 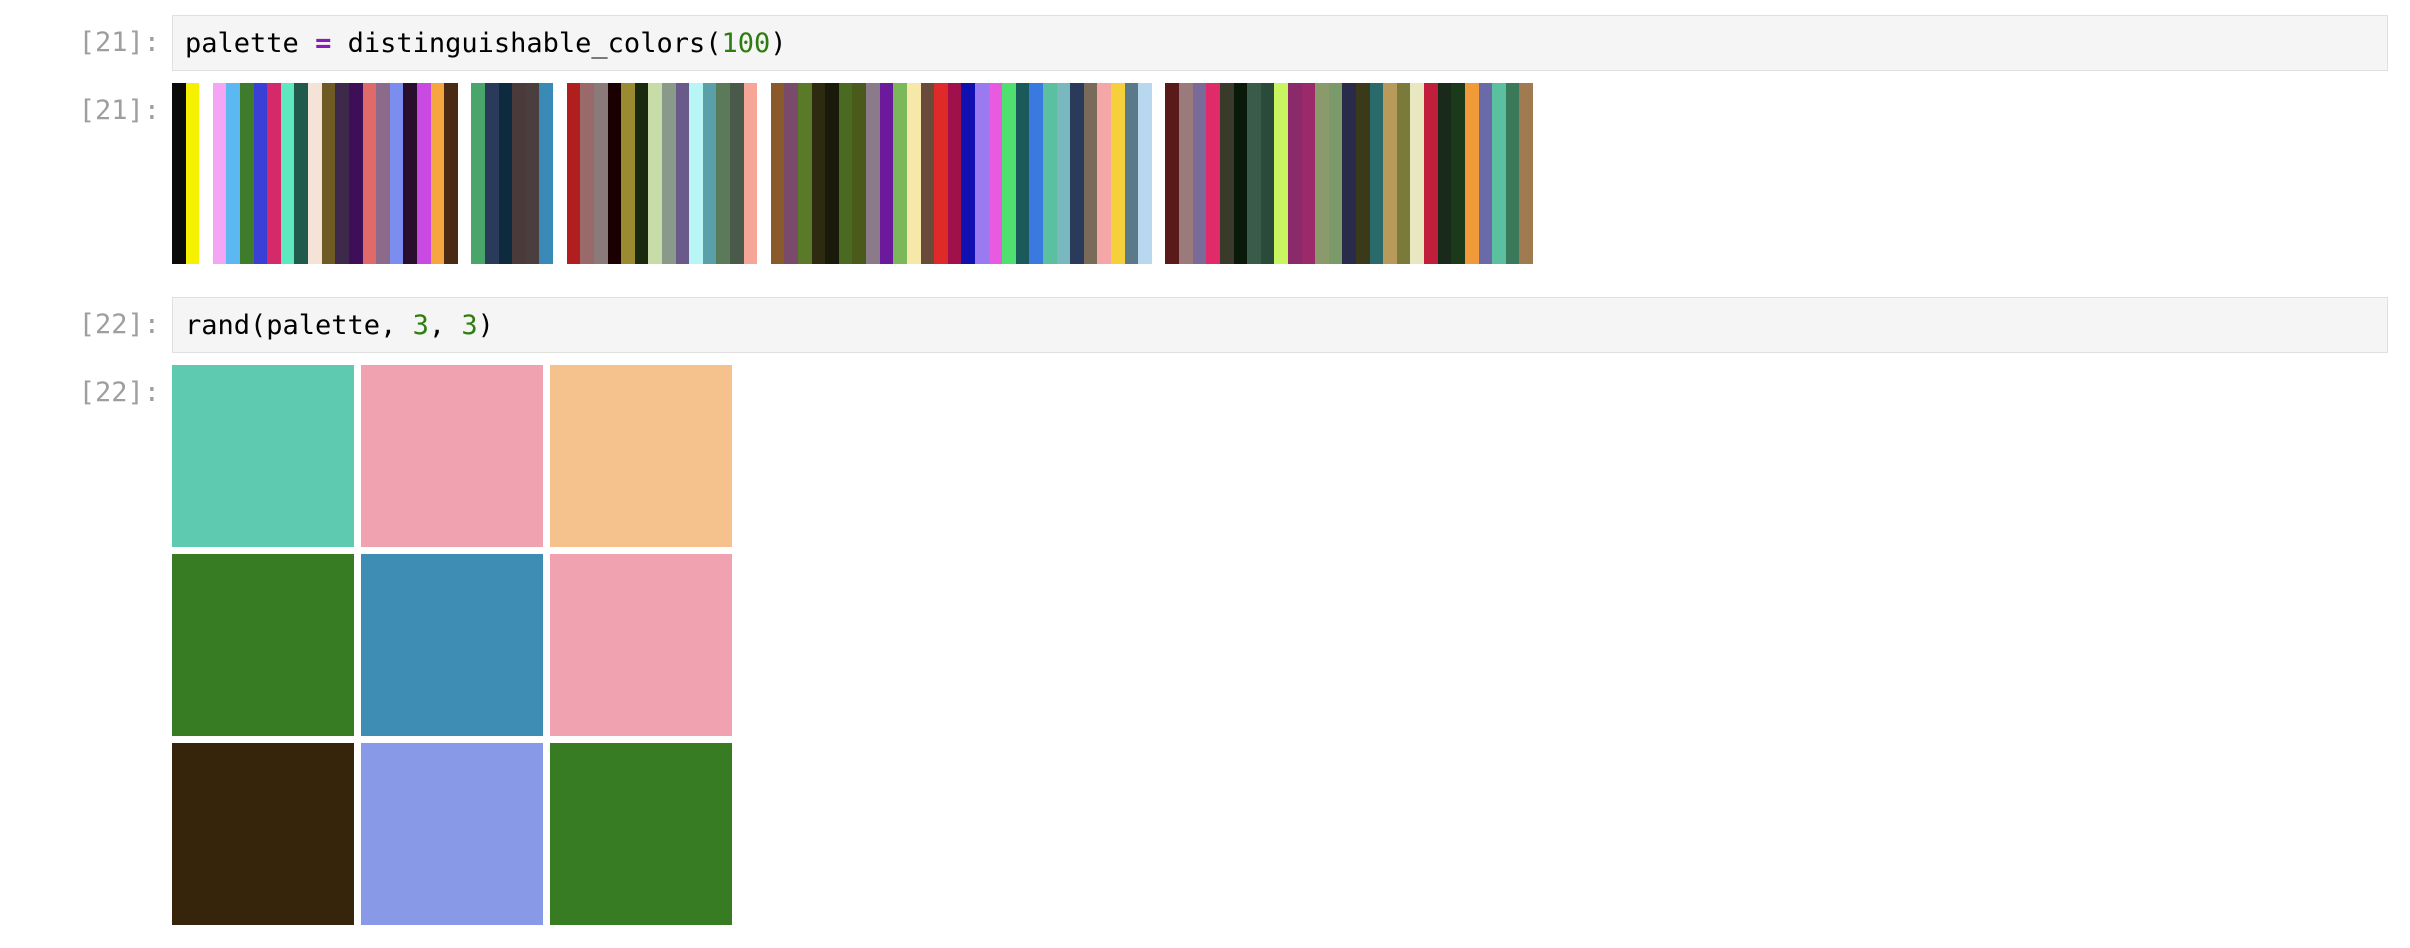 What do you see at coordinates (119, 392) in the screenshot?
I see `output-prompt-22: [22]:` at bounding box center [119, 392].